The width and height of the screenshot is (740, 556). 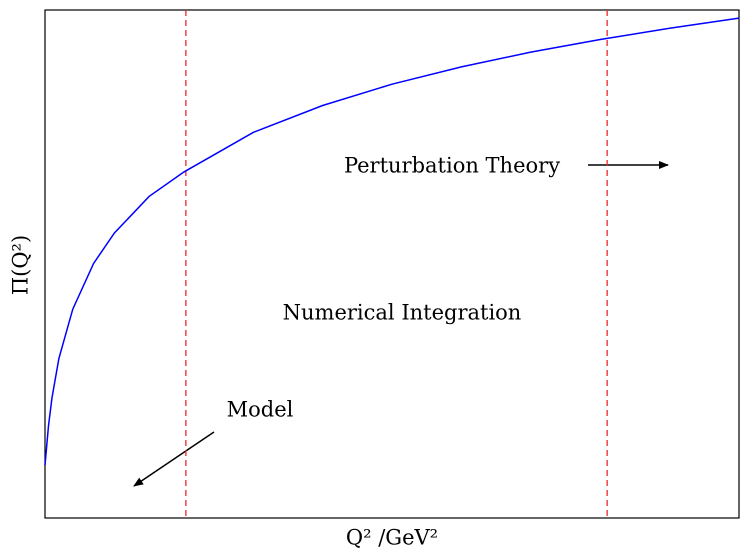 I want to click on annotation: Perturbation Theory, so click(x=452, y=166).